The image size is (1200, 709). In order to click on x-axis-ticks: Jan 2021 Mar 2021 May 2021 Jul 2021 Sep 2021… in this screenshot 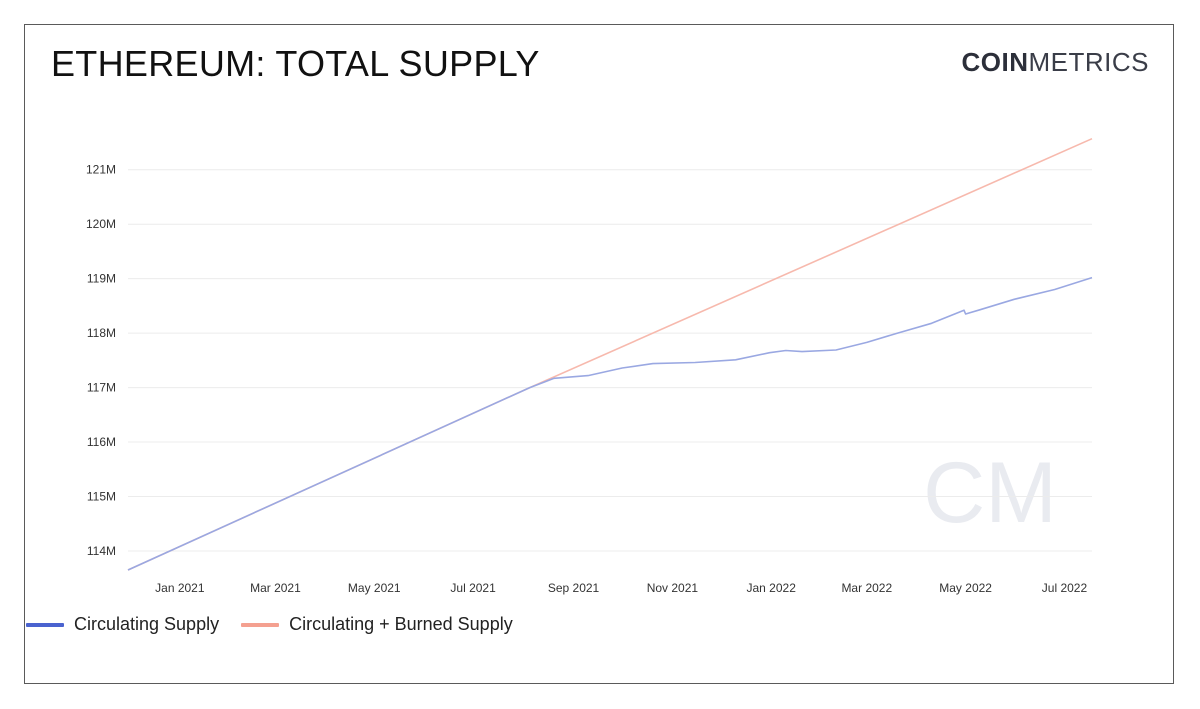, I will do `click(621, 588)`.